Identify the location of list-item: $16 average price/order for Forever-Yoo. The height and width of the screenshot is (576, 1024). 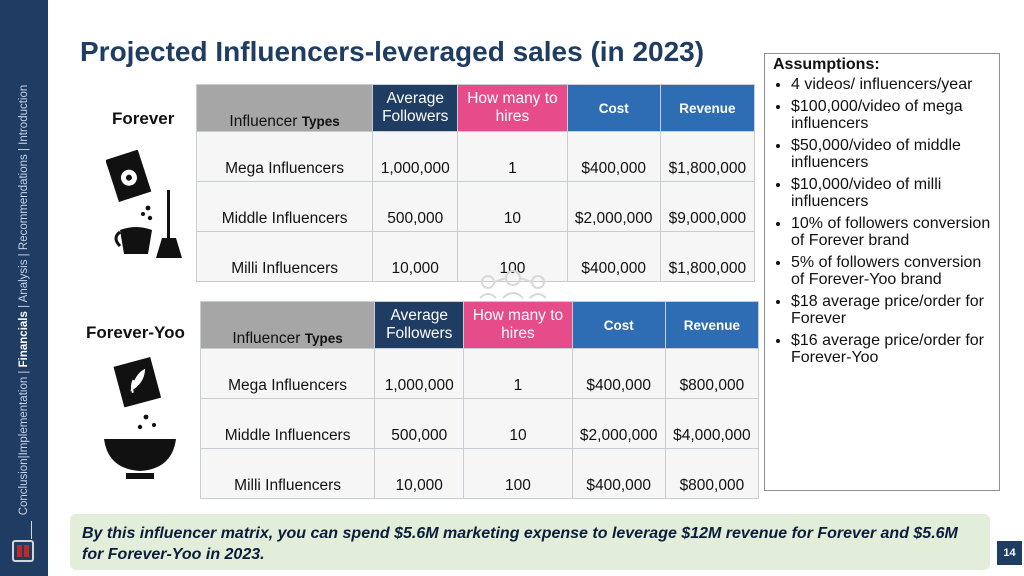
(892, 349).